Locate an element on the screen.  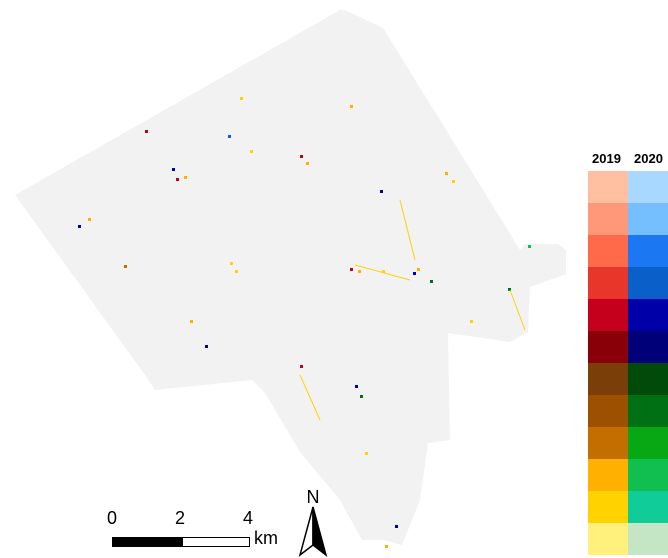
legend-row-jun: Jun is located at coordinates (608, 347).